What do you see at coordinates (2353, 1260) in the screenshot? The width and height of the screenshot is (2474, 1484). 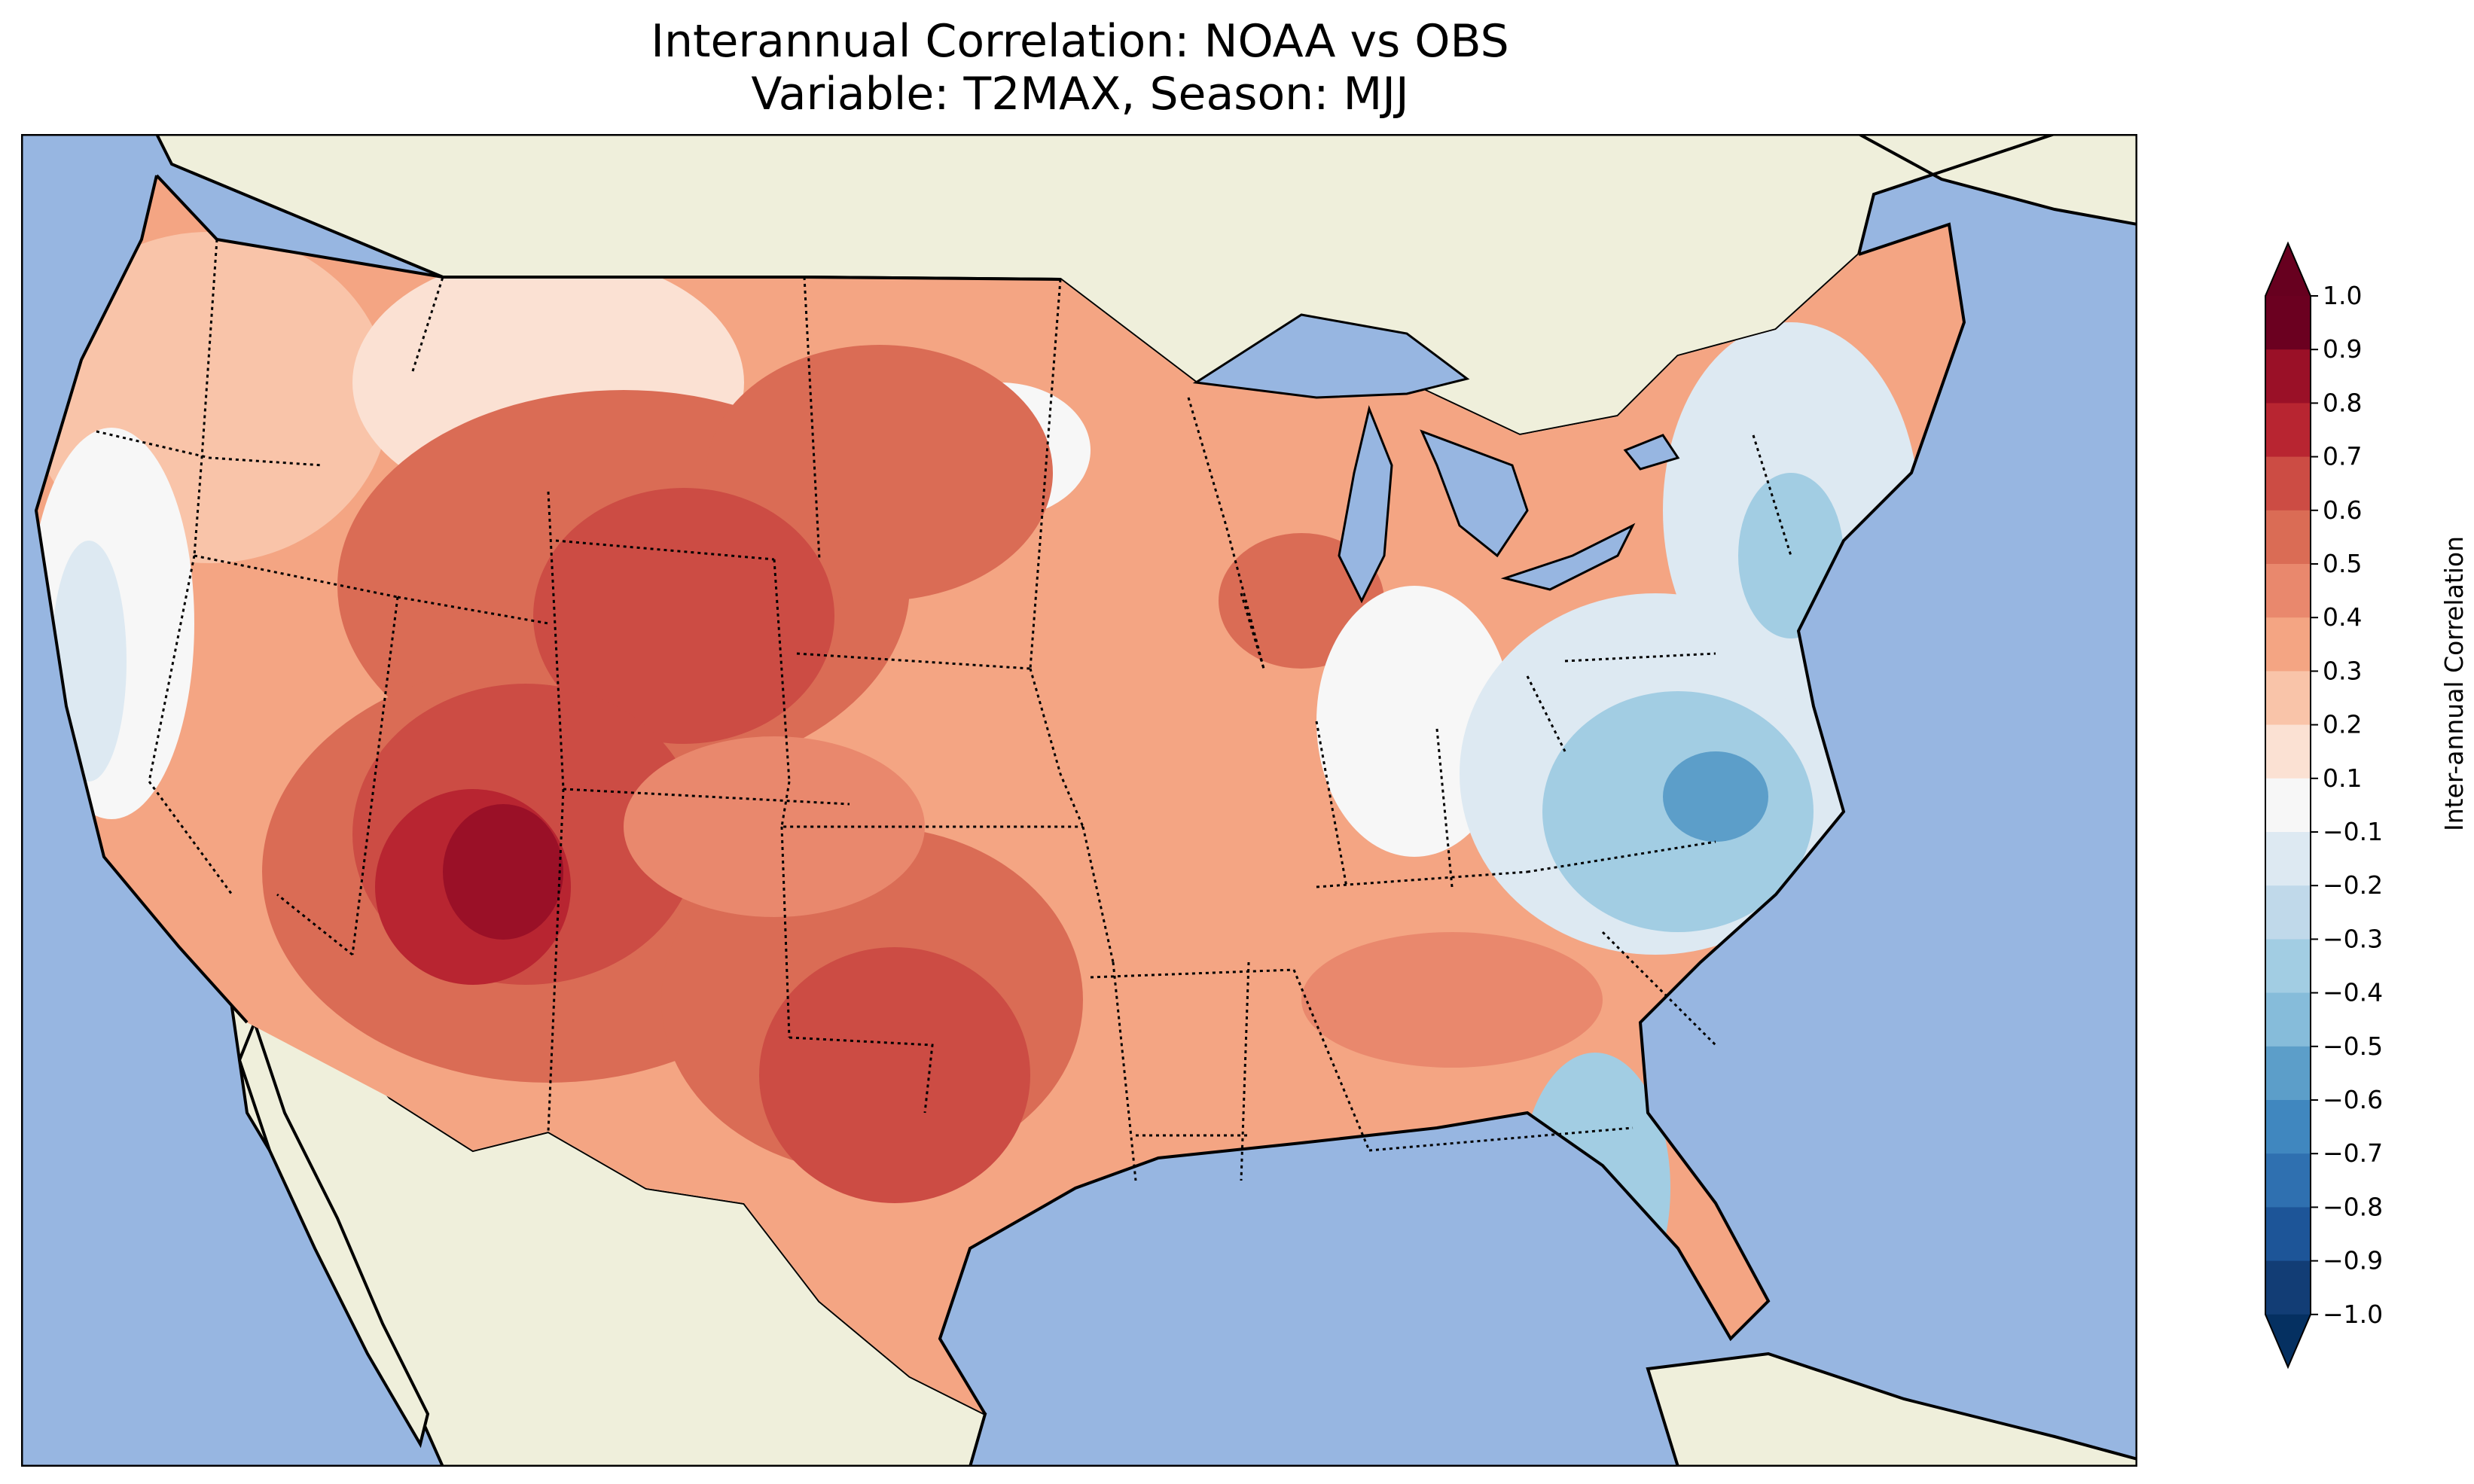 I see `colorbar-tick-label: −0.9` at bounding box center [2353, 1260].